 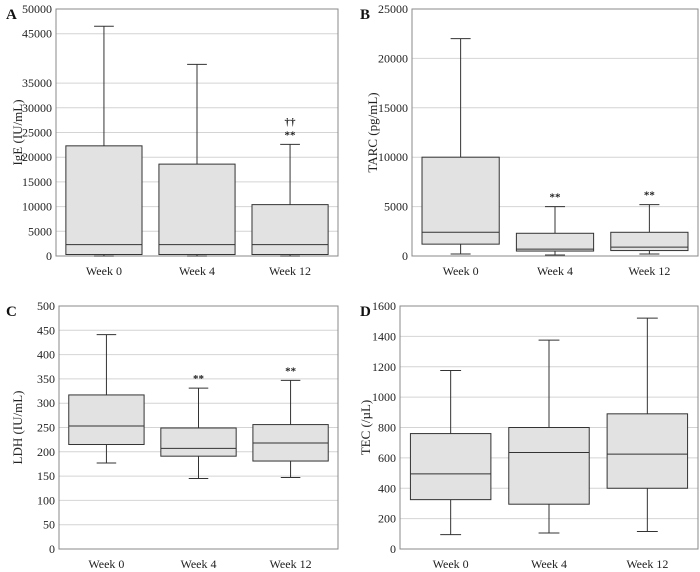 What do you see at coordinates (365, 312) in the screenshot?
I see `panel-letter: D` at bounding box center [365, 312].